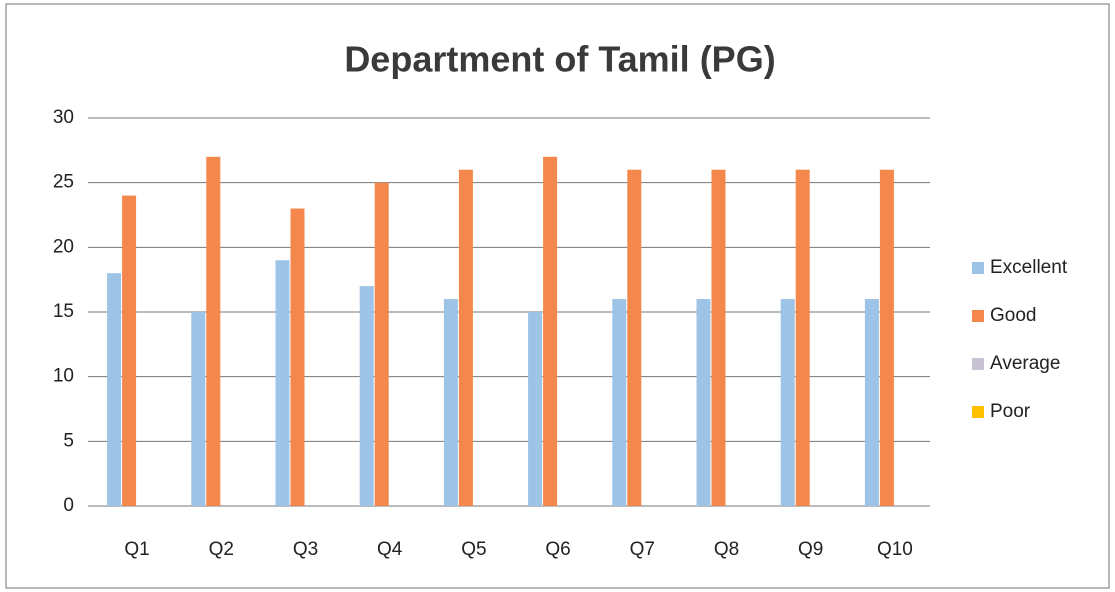  What do you see at coordinates (895, 549) in the screenshot?
I see `x-tick-label: Q10` at bounding box center [895, 549].